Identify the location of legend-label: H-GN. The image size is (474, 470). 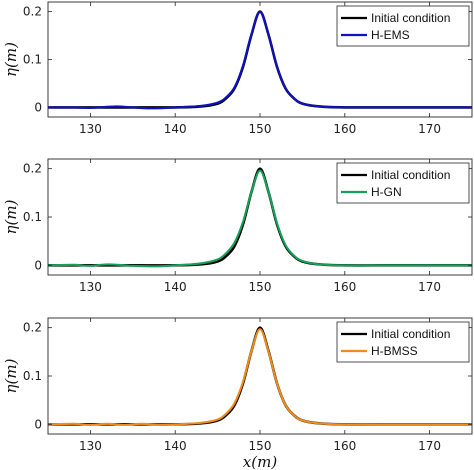
(386, 192).